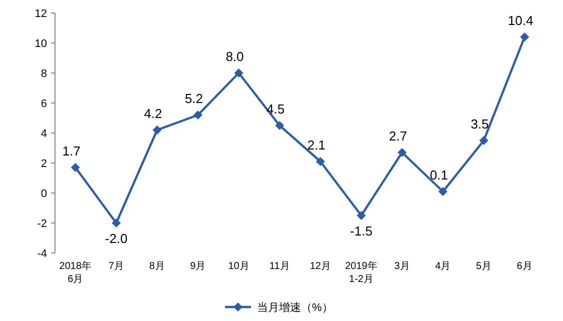 Image resolution: width=563 pixels, height=321 pixels. I want to click on x-tick-label: 5月, so click(484, 266).